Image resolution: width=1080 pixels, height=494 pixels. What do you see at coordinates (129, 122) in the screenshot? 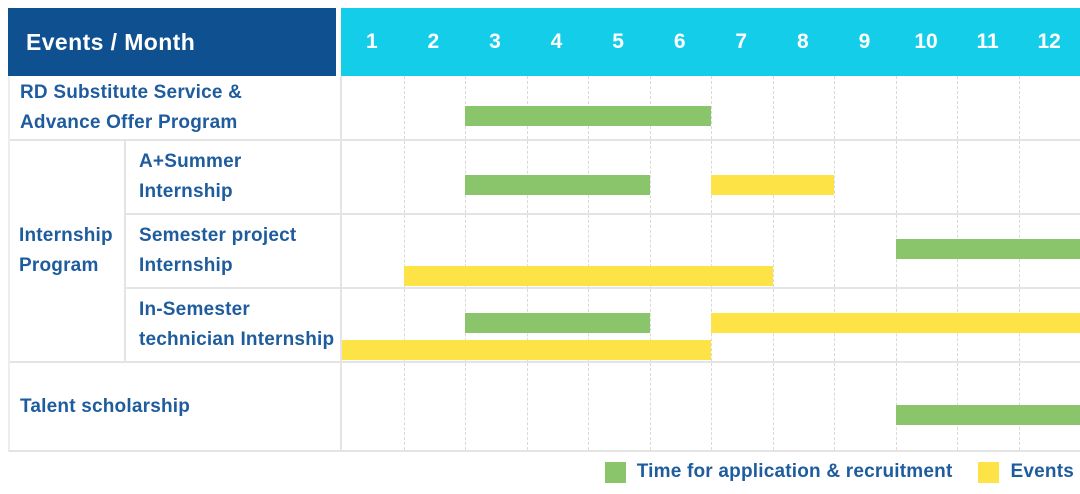
I see `row-label-line: Advance Offer Program` at bounding box center [129, 122].